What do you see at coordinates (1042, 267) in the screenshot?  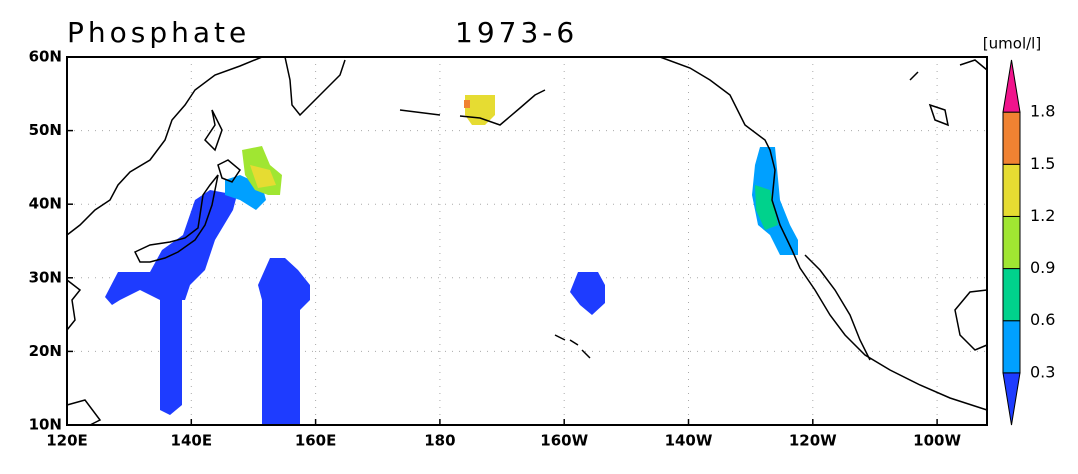 I see `colorbar-label: 0.9` at bounding box center [1042, 267].